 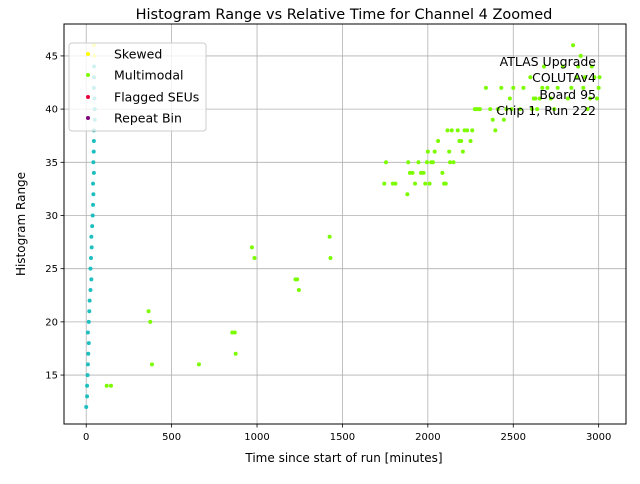 What do you see at coordinates (342, 437) in the screenshot?
I see `x-tick-label: 1500` at bounding box center [342, 437].